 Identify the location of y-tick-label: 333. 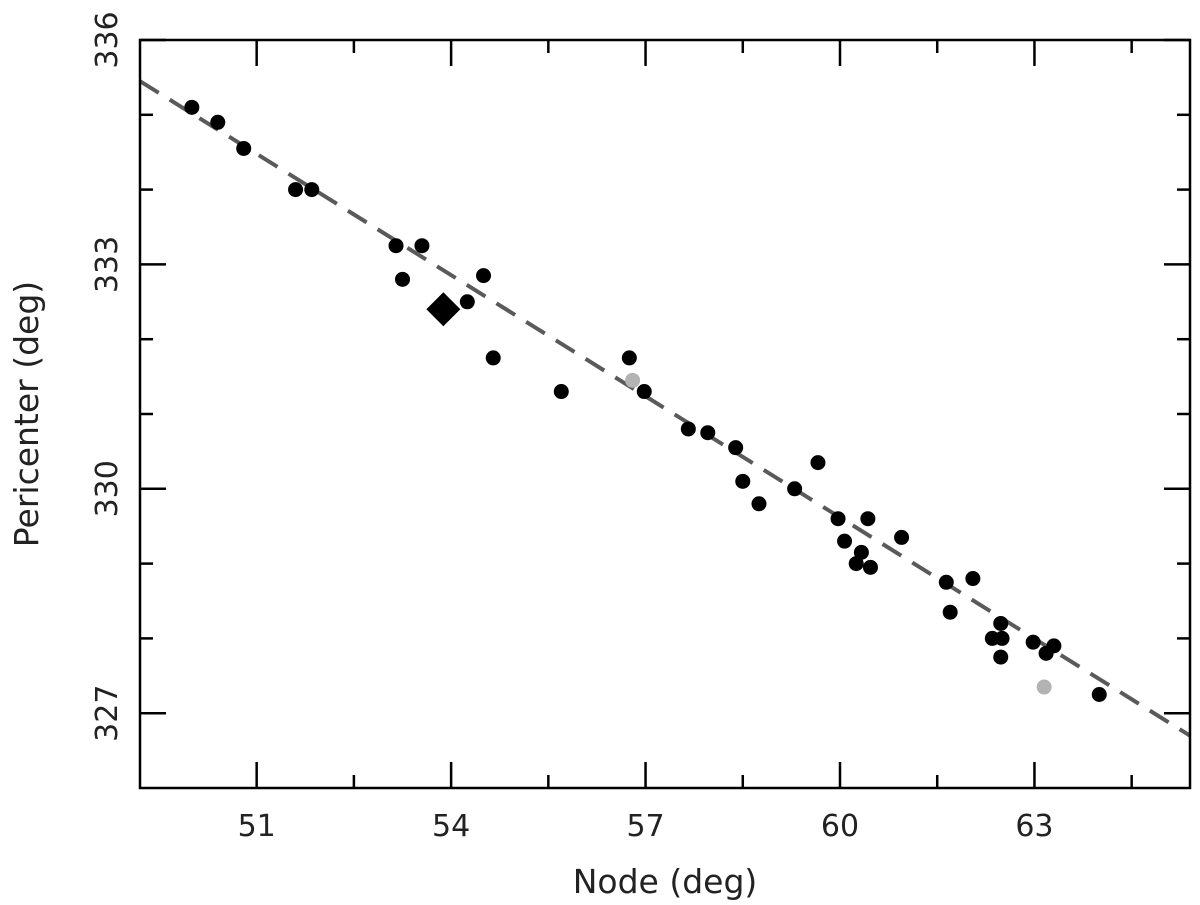
(107, 264).